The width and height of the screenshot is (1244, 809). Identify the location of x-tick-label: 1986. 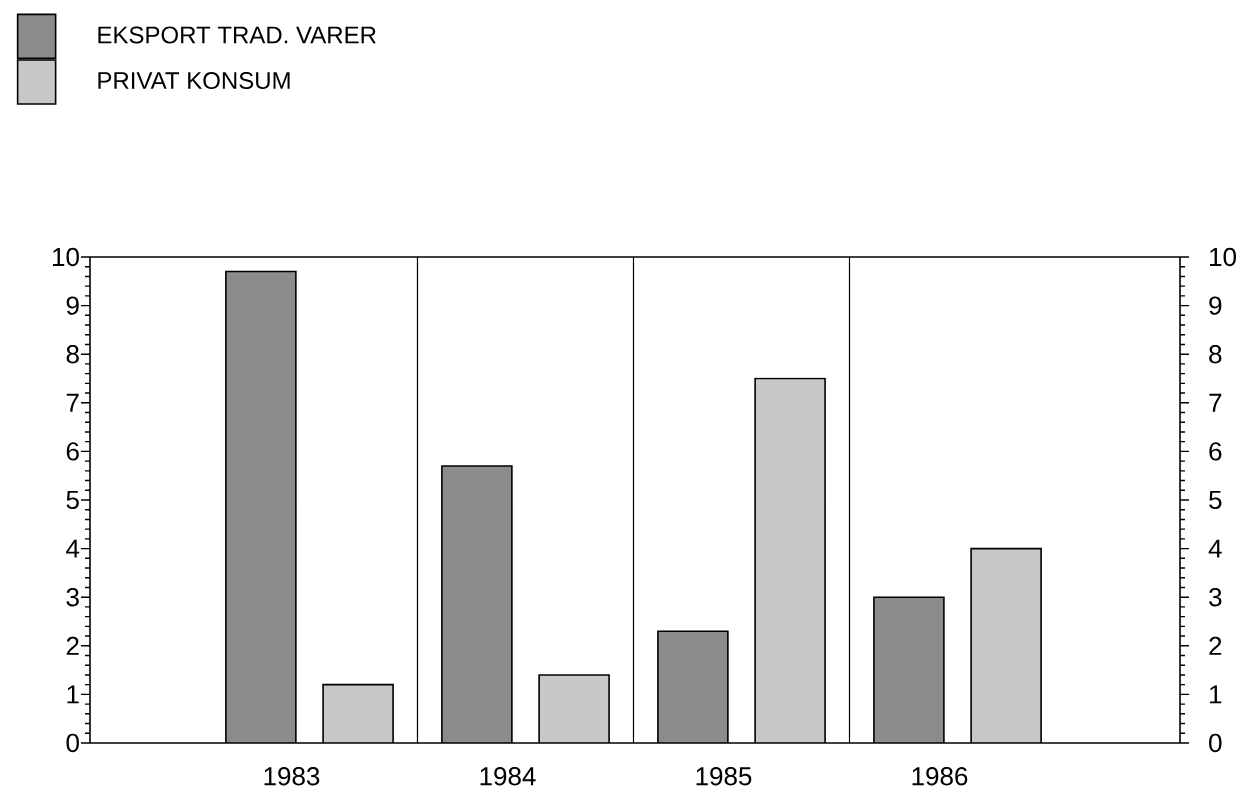
(940, 776).